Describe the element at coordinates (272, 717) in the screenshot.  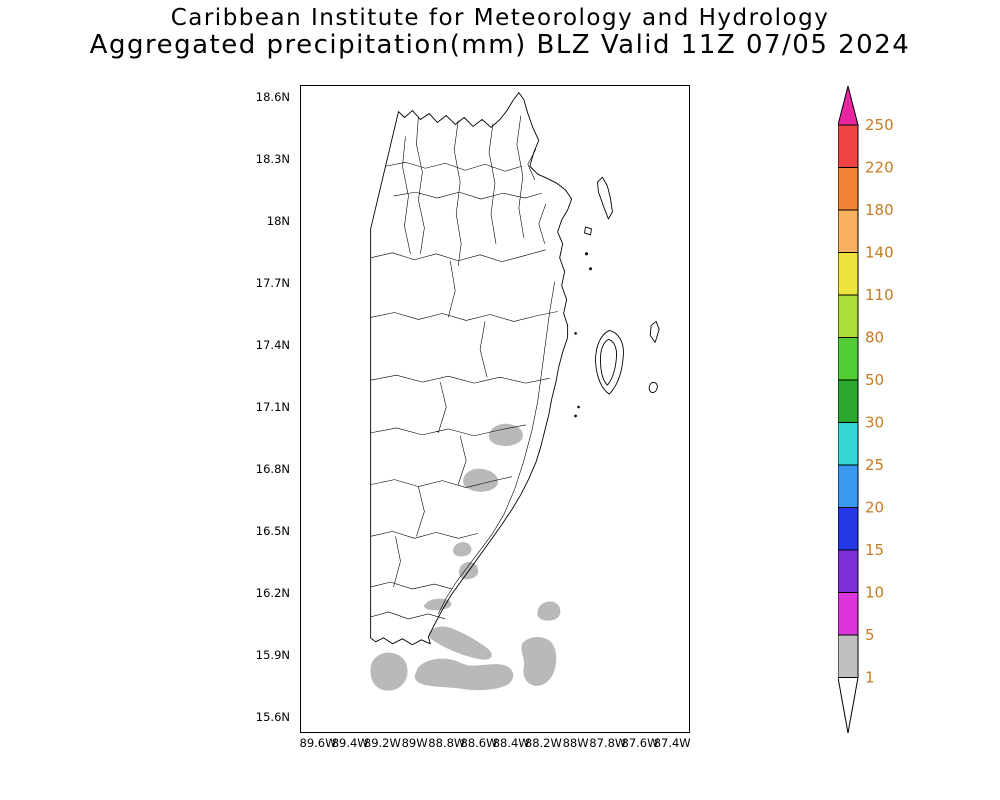
I see `lat-tick-label: 15.6N` at that location.